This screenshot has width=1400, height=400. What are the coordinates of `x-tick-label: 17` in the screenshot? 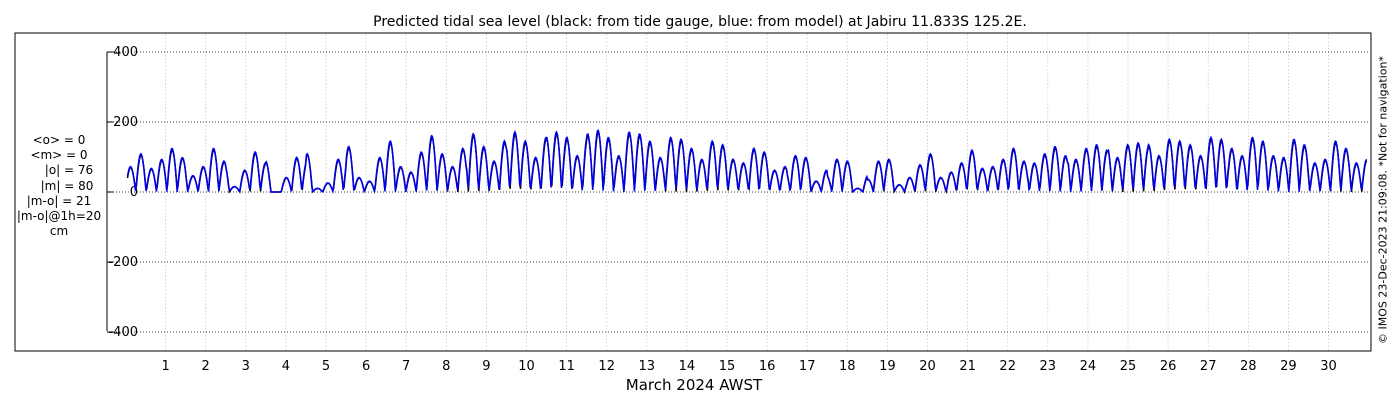 It's located at (807, 366).